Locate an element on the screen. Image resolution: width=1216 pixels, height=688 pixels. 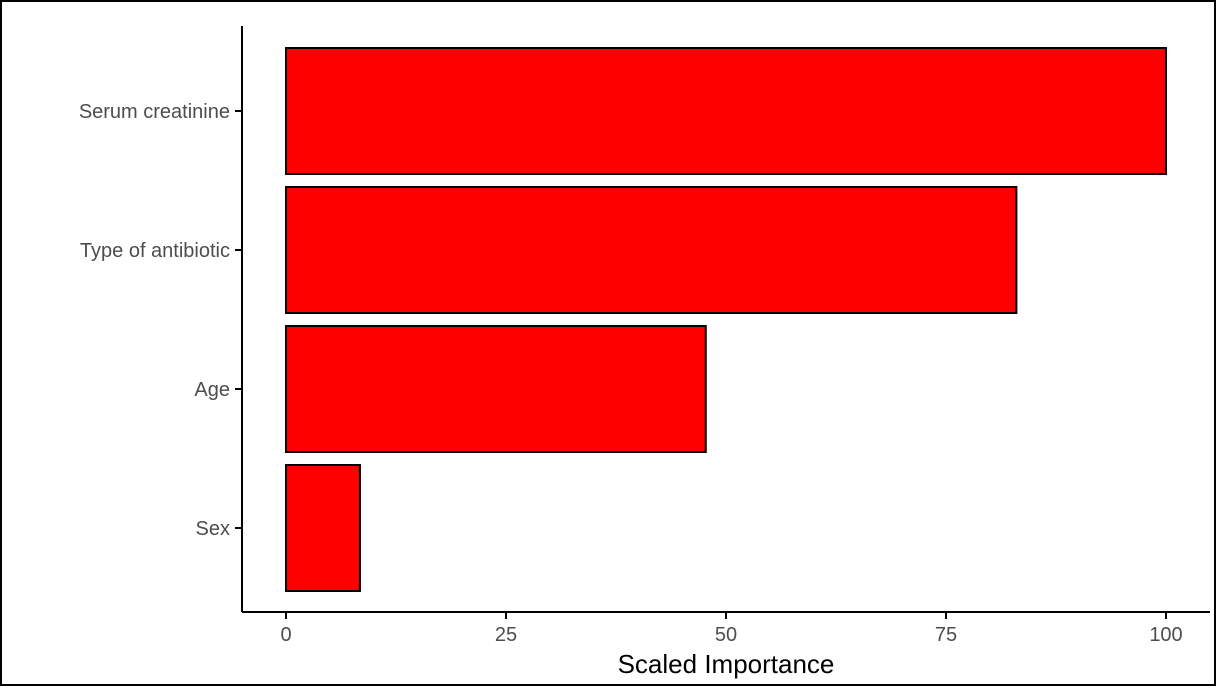
x-tick-label-75: 75 is located at coordinates (946, 635).